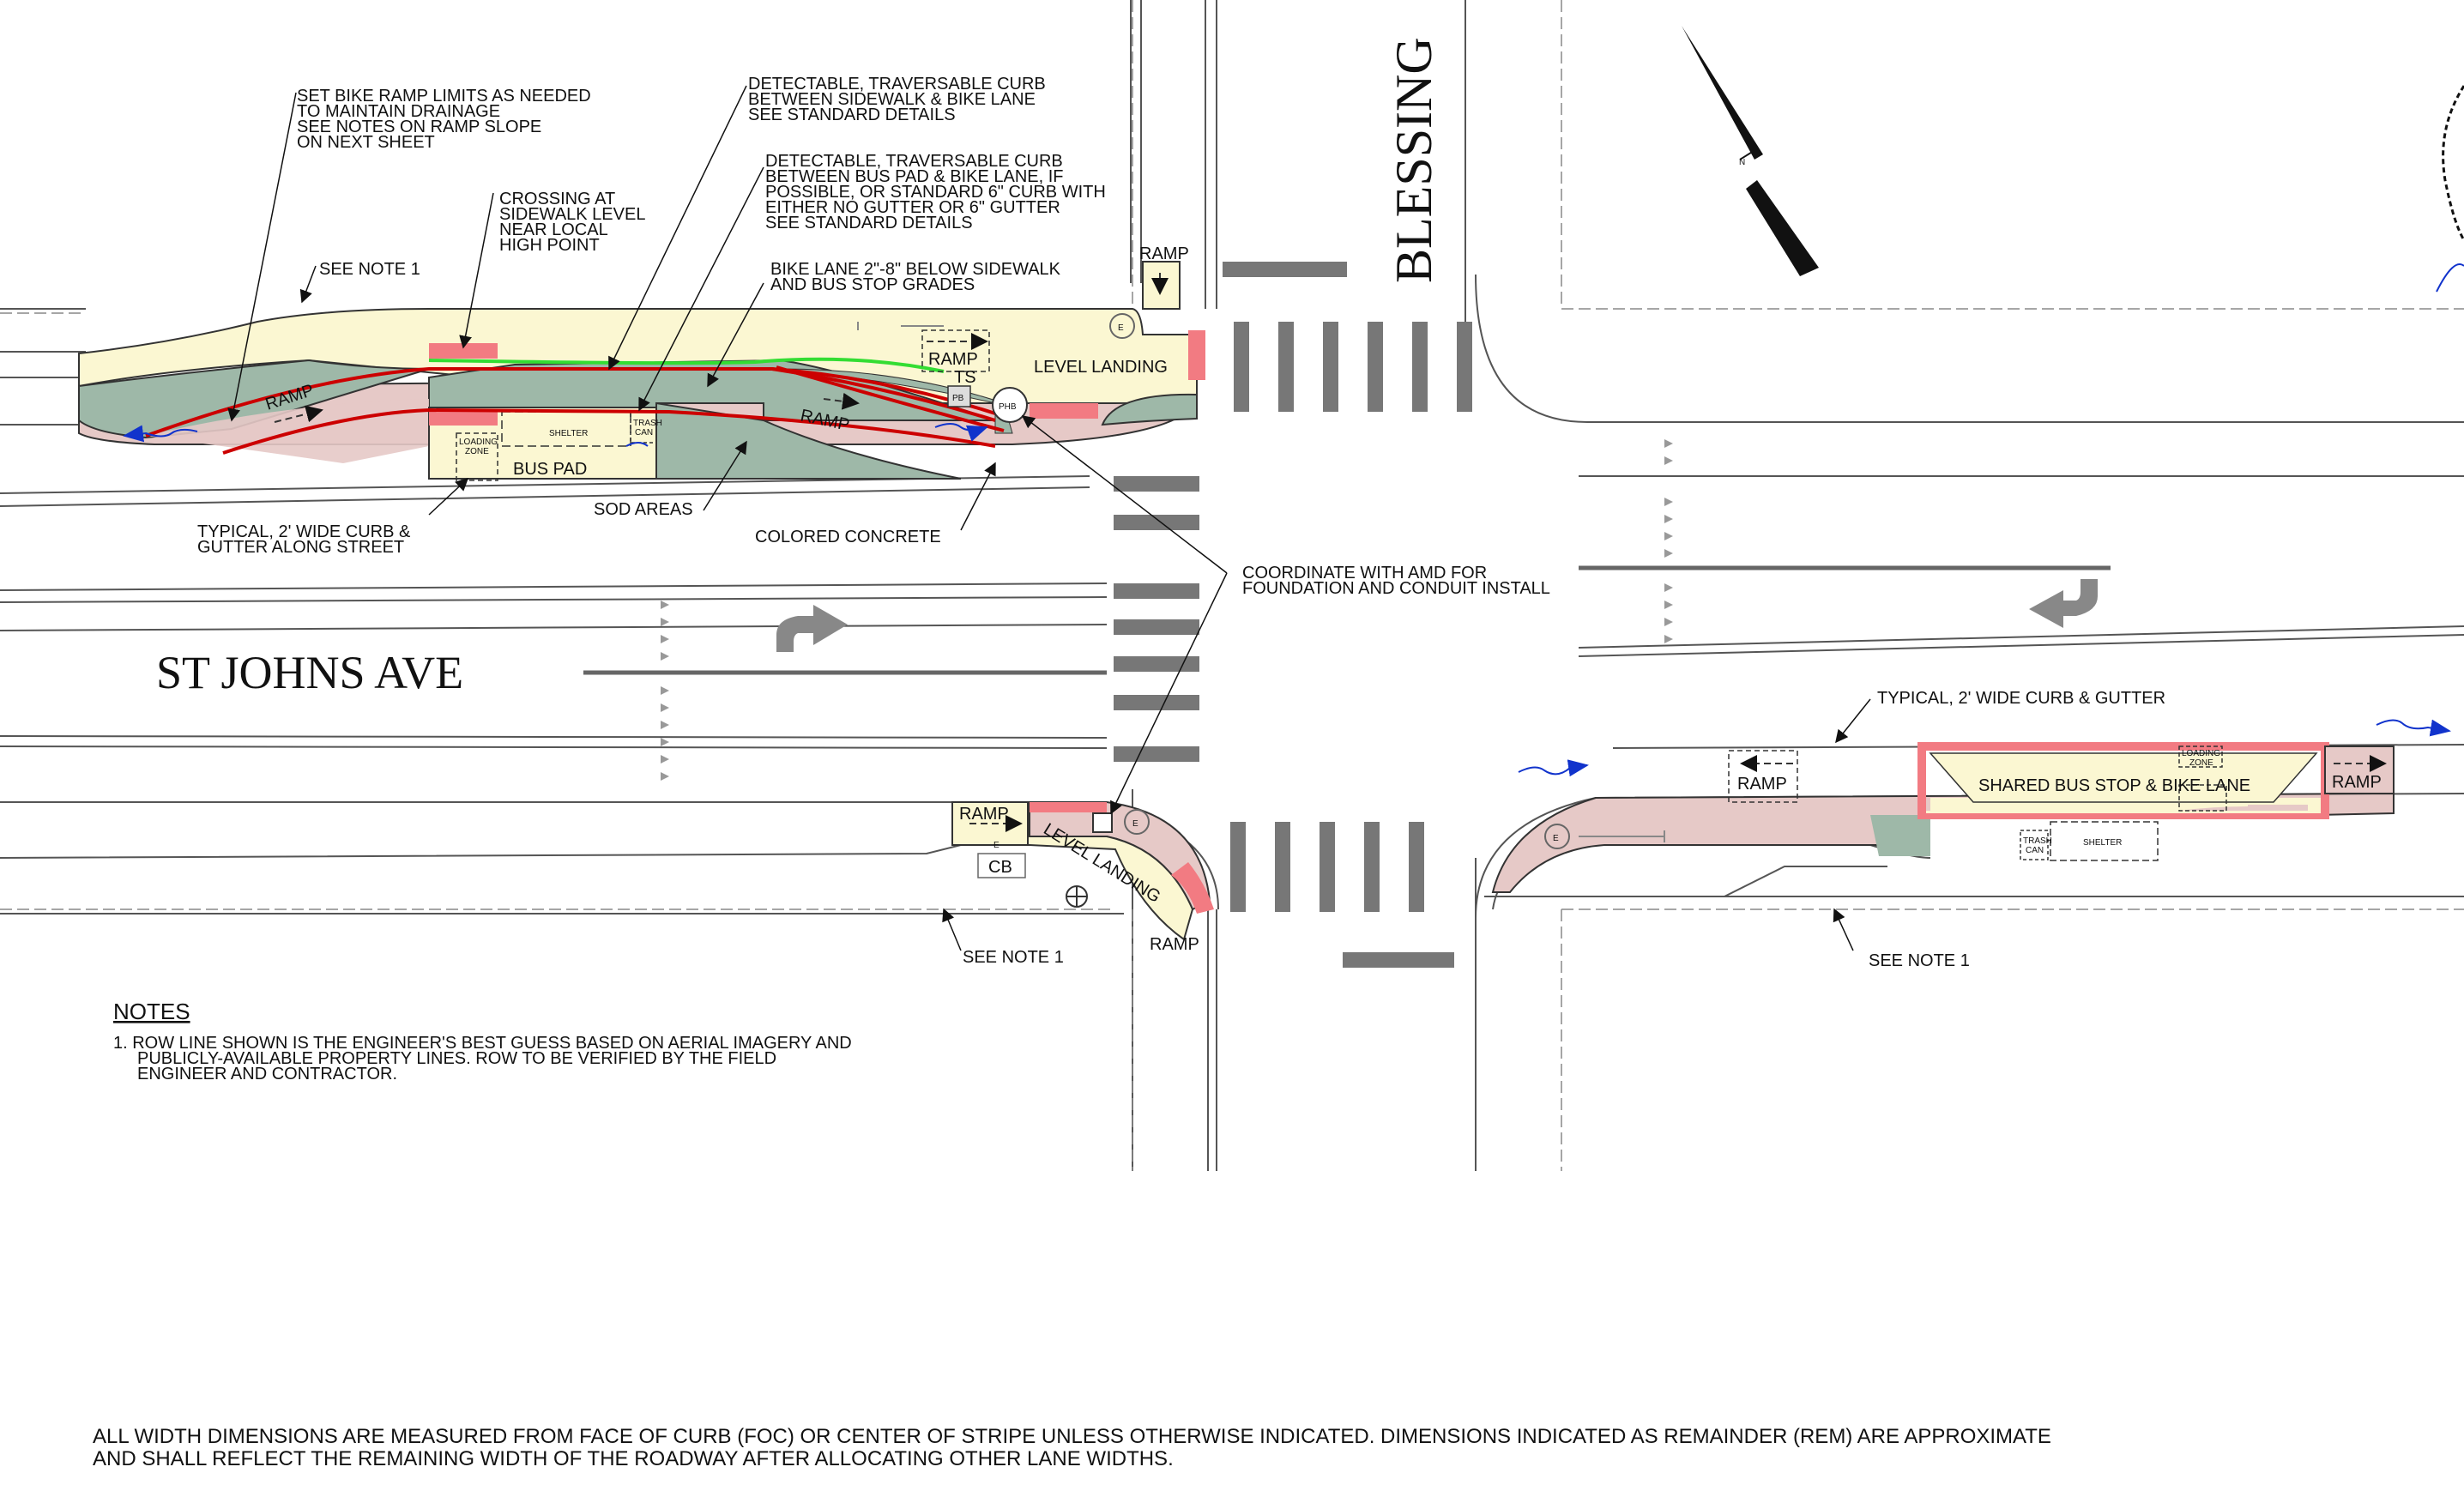 The width and height of the screenshot is (2464, 1497). What do you see at coordinates (2021, 698) in the screenshot?
I see `callout-typical-curb-gutter: TYPICAL, 2' WIDE CURB & GUTTER` at bounding box center [2021, 698].